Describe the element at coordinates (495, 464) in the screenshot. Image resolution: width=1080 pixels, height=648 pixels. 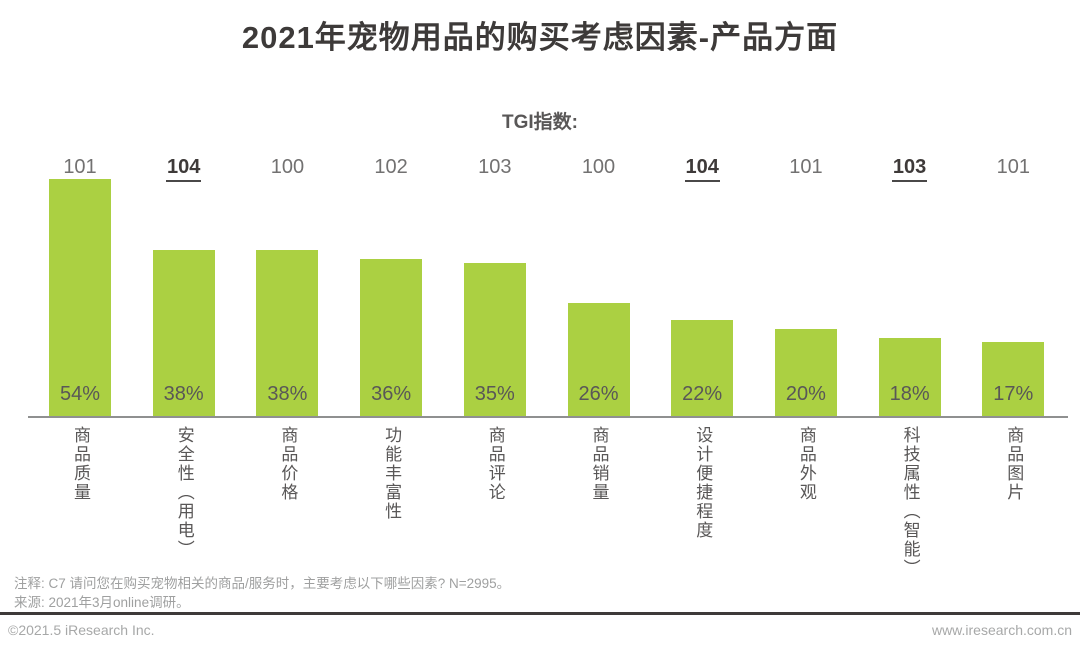
I see `category-label-5: 商品评论` at that location.